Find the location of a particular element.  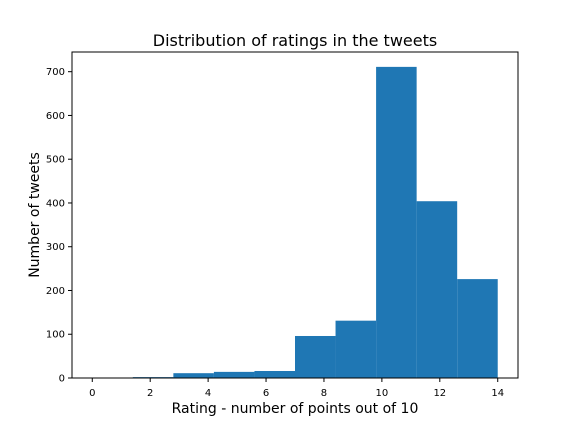

x-axis-label: Rating - number of points out of 10 is located at coordinates (295, 409).